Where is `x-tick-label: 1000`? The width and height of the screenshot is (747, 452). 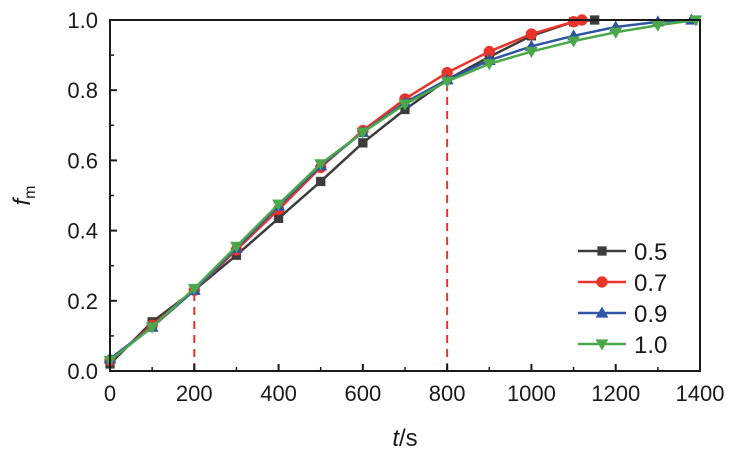
x-tick-label: 1000 is located at coordinates (531, 393).